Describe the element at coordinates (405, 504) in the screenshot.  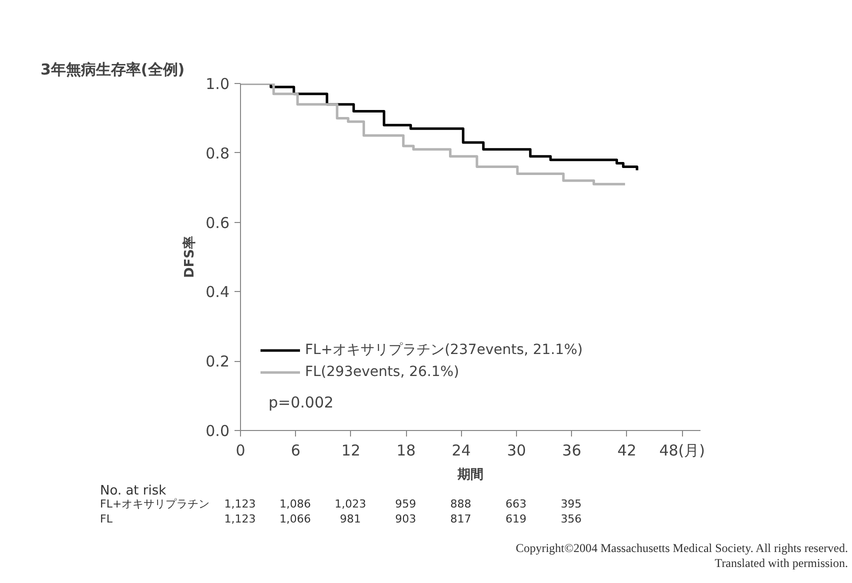
I see `text: 959` at that location.